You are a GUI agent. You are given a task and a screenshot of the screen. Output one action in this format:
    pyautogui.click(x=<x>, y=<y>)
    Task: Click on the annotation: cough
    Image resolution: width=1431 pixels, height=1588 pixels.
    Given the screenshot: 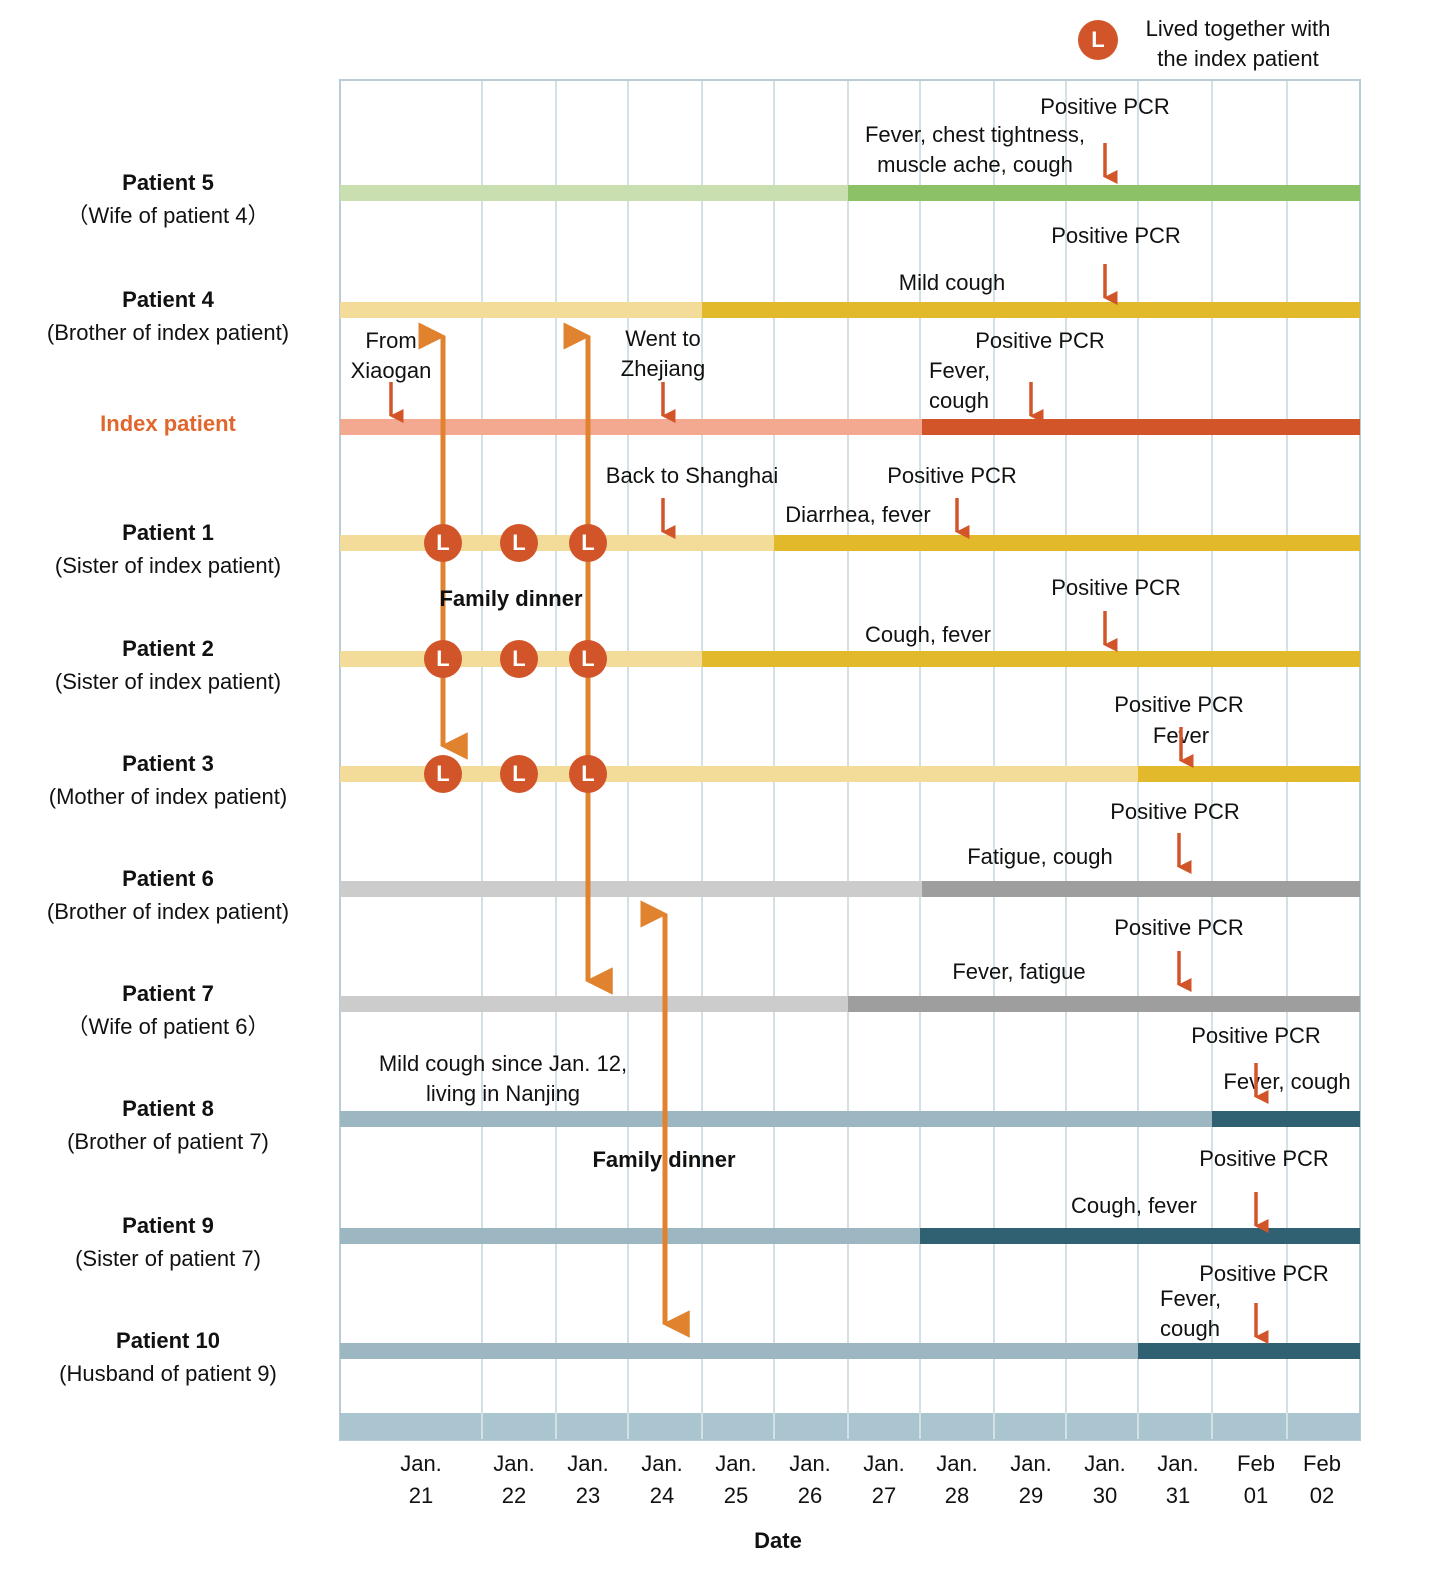 What is the action you would take?
    pyautogui.click(x=1190, y=1328)
    